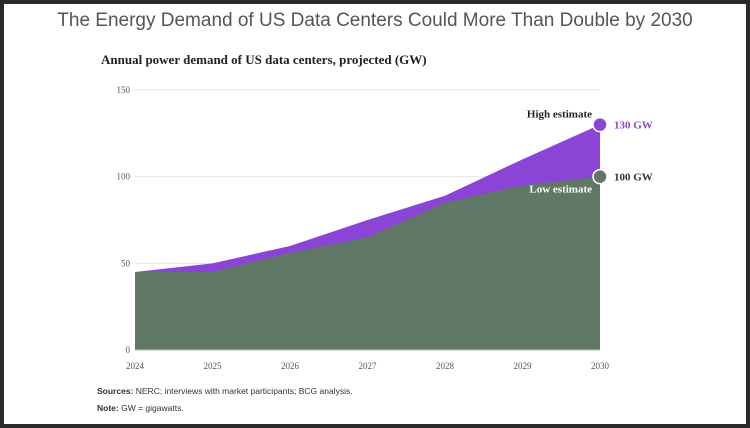 The width and height of the screenshot is (750, 428). I want to click on x-tick-label: 2029, so click(523, 366).